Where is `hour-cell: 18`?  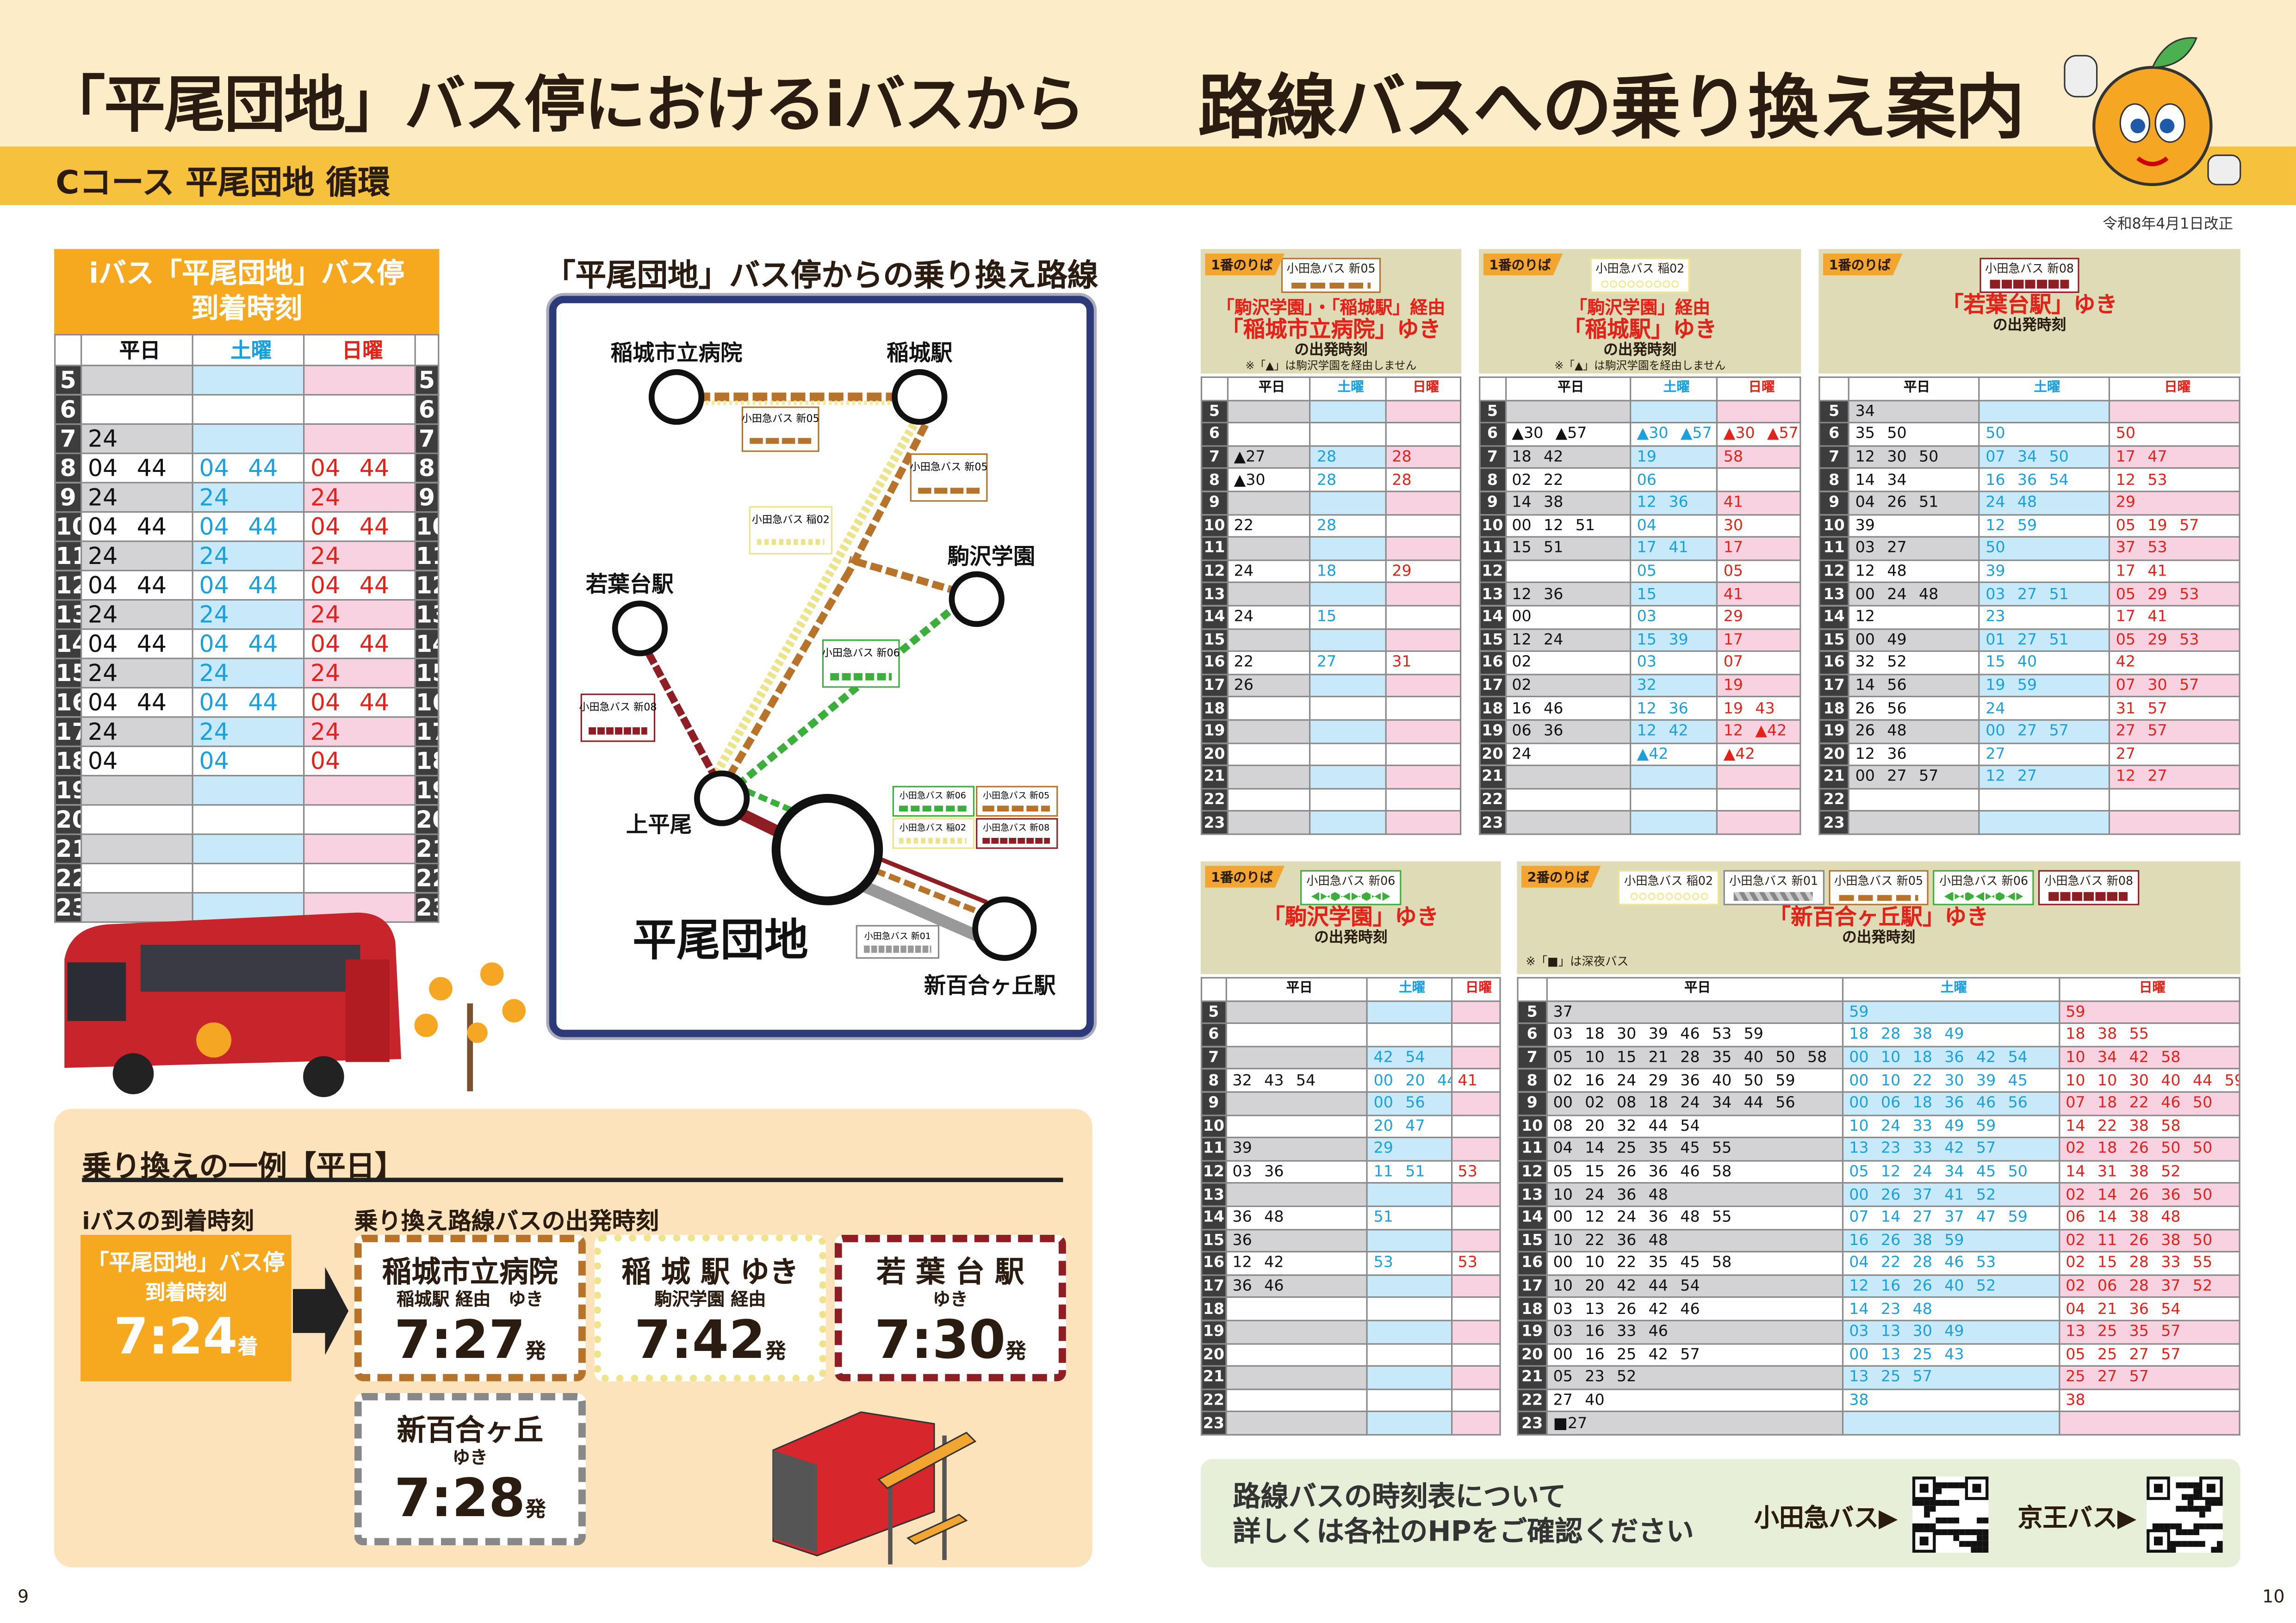
hour-cell: 18 is located at coordinates (1493, 708).